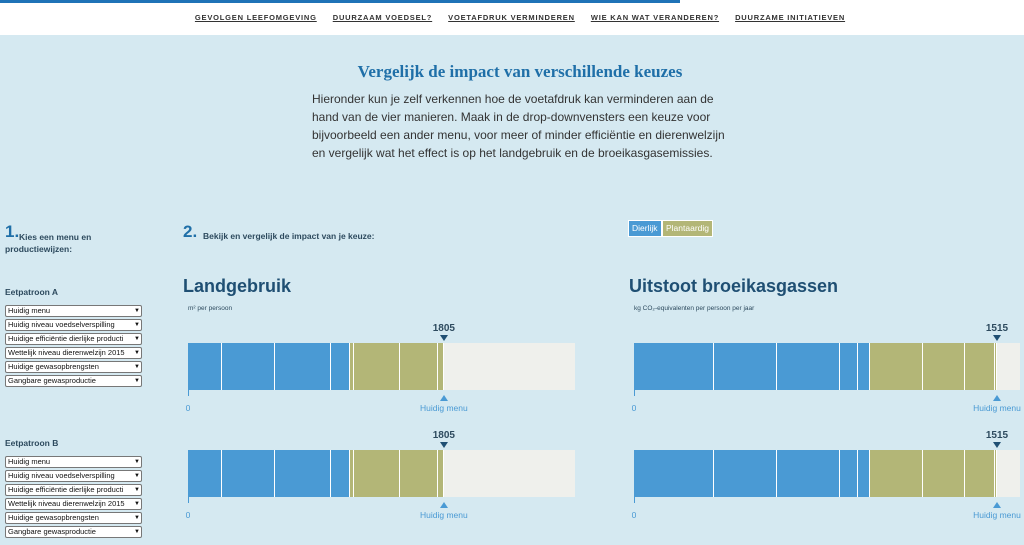 Image resolution: width=1024 pixels, height=545 pixels. Describe the element at coordinates (688, 228) in the screenshot. I see `legend-item: Plantaardig` at that location.